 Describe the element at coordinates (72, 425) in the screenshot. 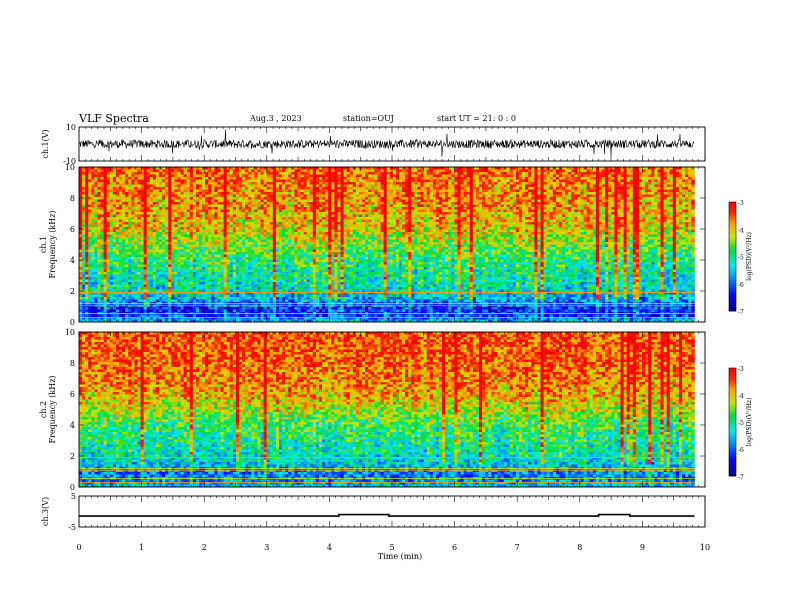

I see `ch2-spectrogram-ytick-4: 4` at that location.